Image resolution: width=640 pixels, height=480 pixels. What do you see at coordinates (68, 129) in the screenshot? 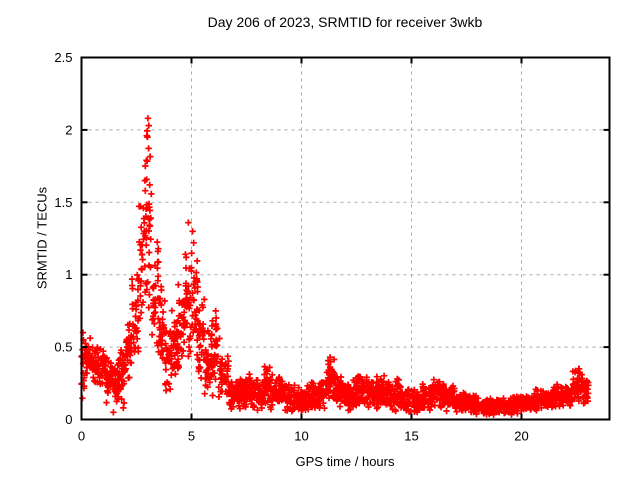
I see `y-tick-label: 2` at bounding box center [68, 129].